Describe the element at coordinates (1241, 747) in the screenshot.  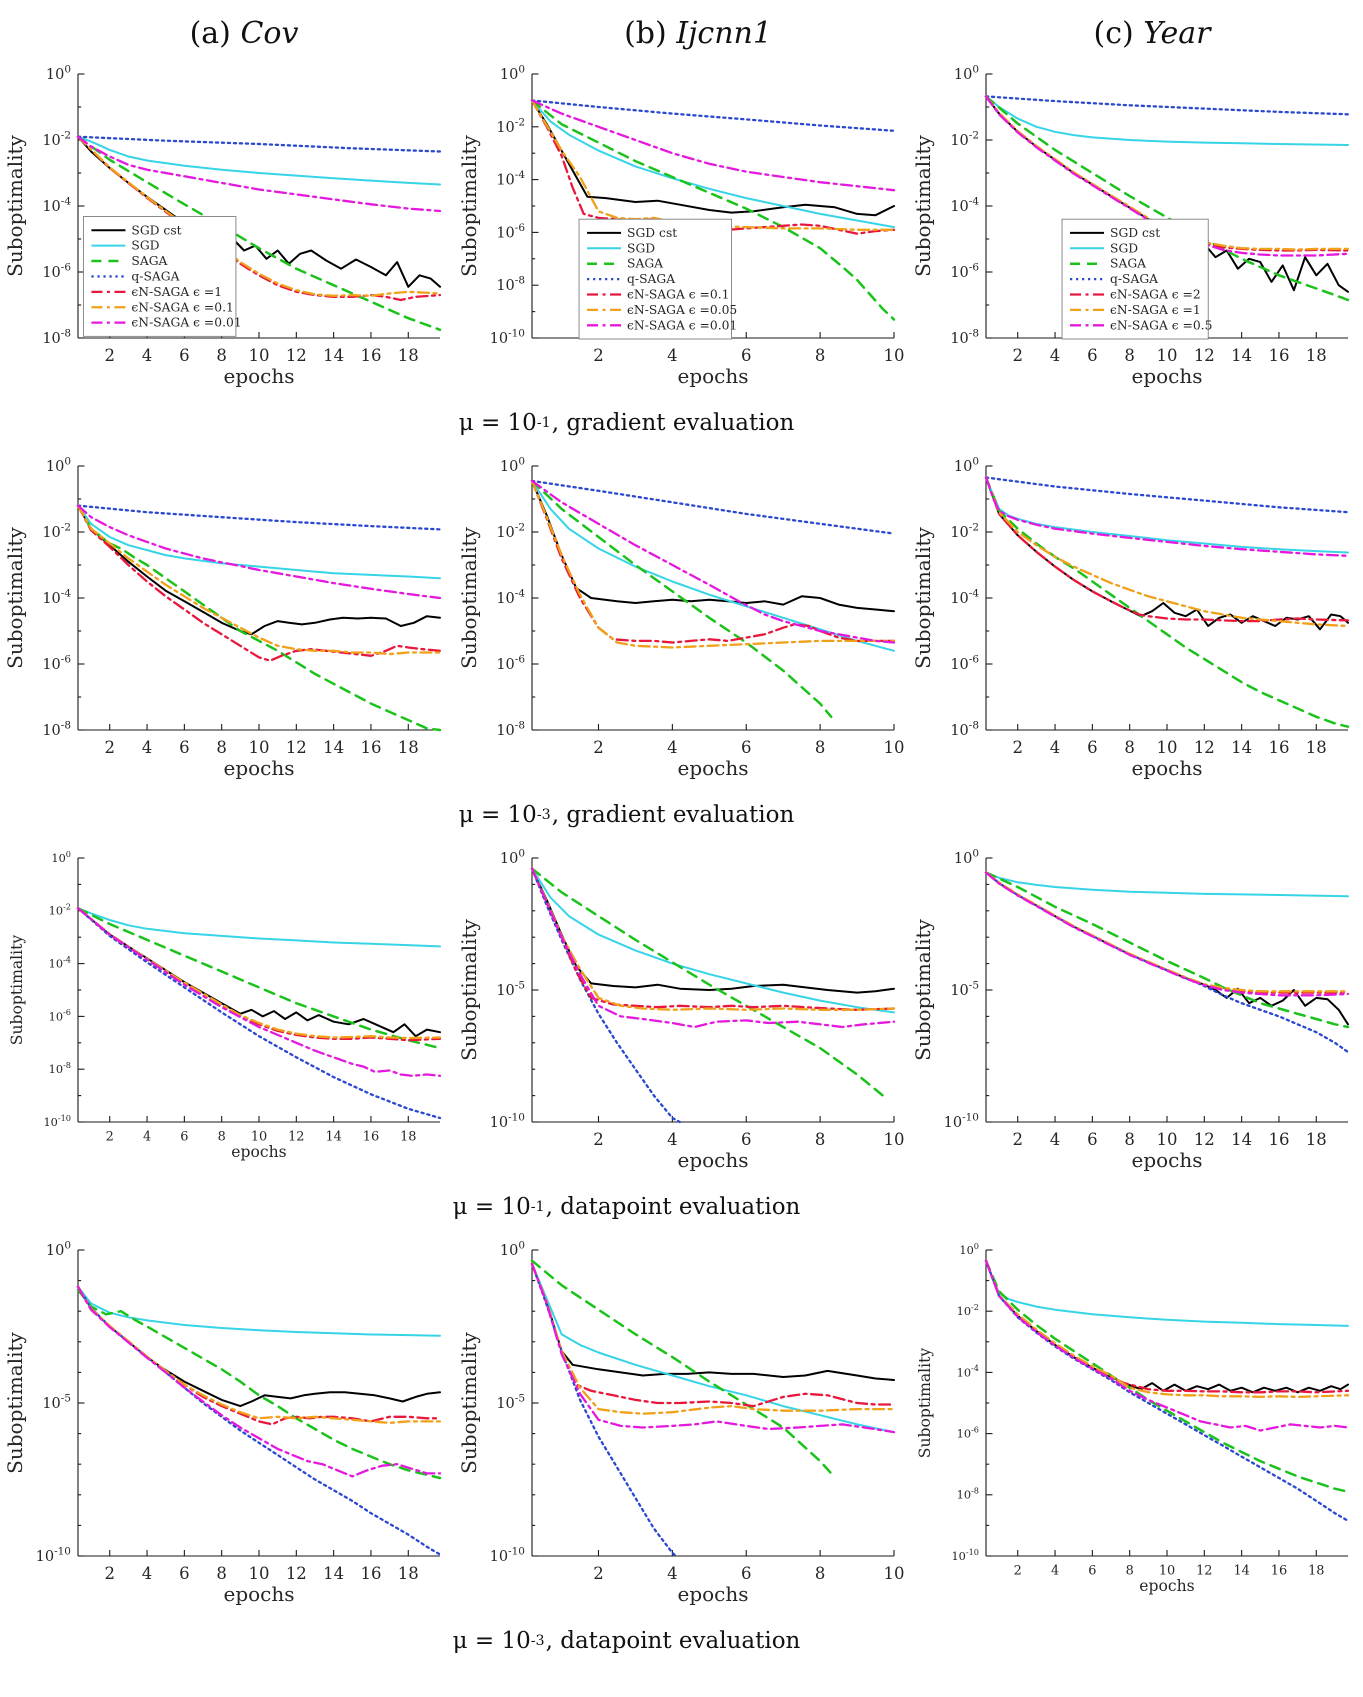
I see `x-tick-label: 14` at that location.